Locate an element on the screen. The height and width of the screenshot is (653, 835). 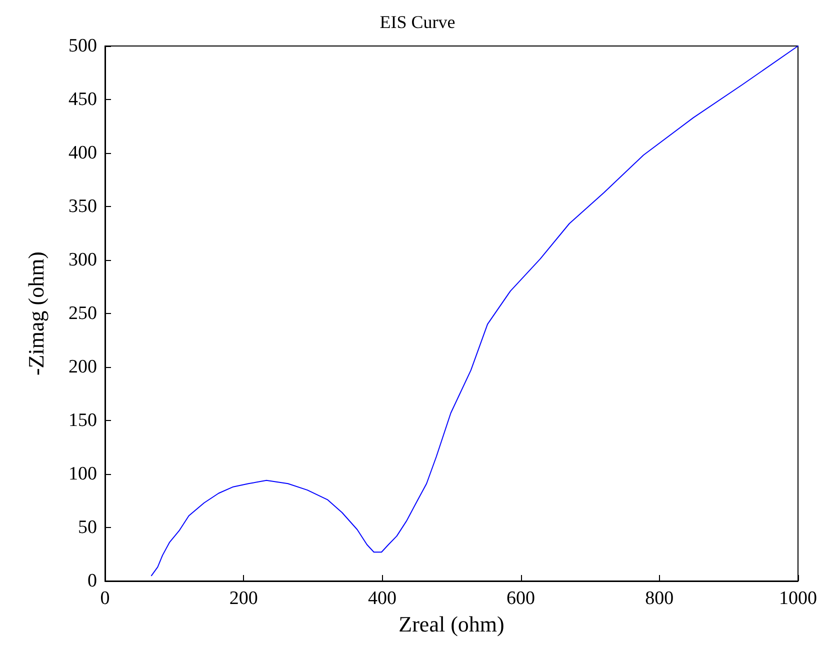
x-tick-label: 800 is located at coordinates (659, 598).